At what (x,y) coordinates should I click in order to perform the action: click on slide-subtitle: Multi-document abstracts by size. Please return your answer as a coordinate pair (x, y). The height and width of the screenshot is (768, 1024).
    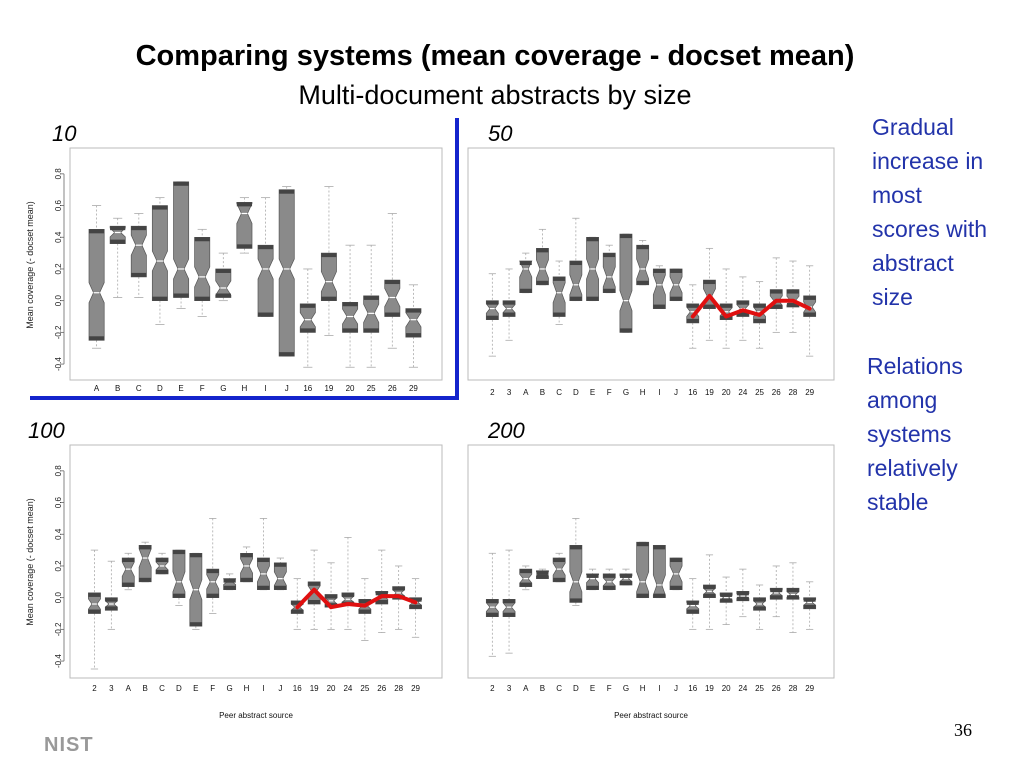
    Looking at the image, I should click on (495, 95).